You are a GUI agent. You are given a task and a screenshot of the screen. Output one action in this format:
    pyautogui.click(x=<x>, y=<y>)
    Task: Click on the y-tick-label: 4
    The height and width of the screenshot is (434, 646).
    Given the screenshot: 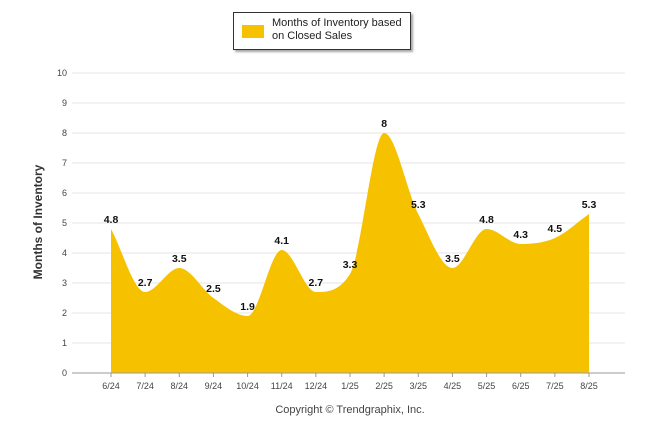 What is the action you would take?
    pyautogui.click(x=64, y=253)
    